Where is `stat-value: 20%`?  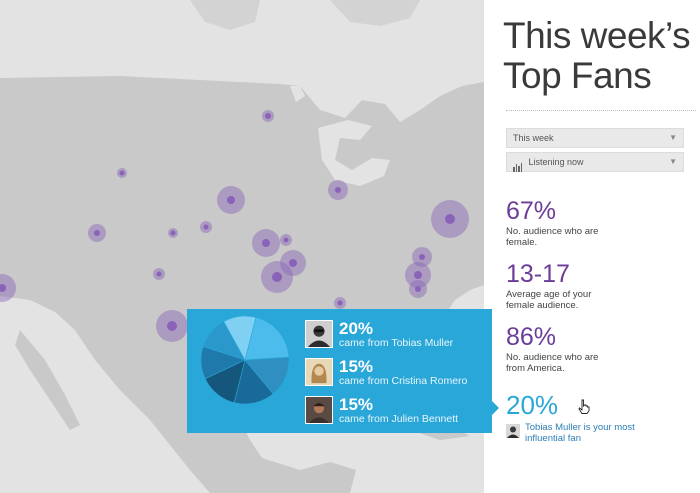
stat-value: 20% is located at coordinates (532, 405).